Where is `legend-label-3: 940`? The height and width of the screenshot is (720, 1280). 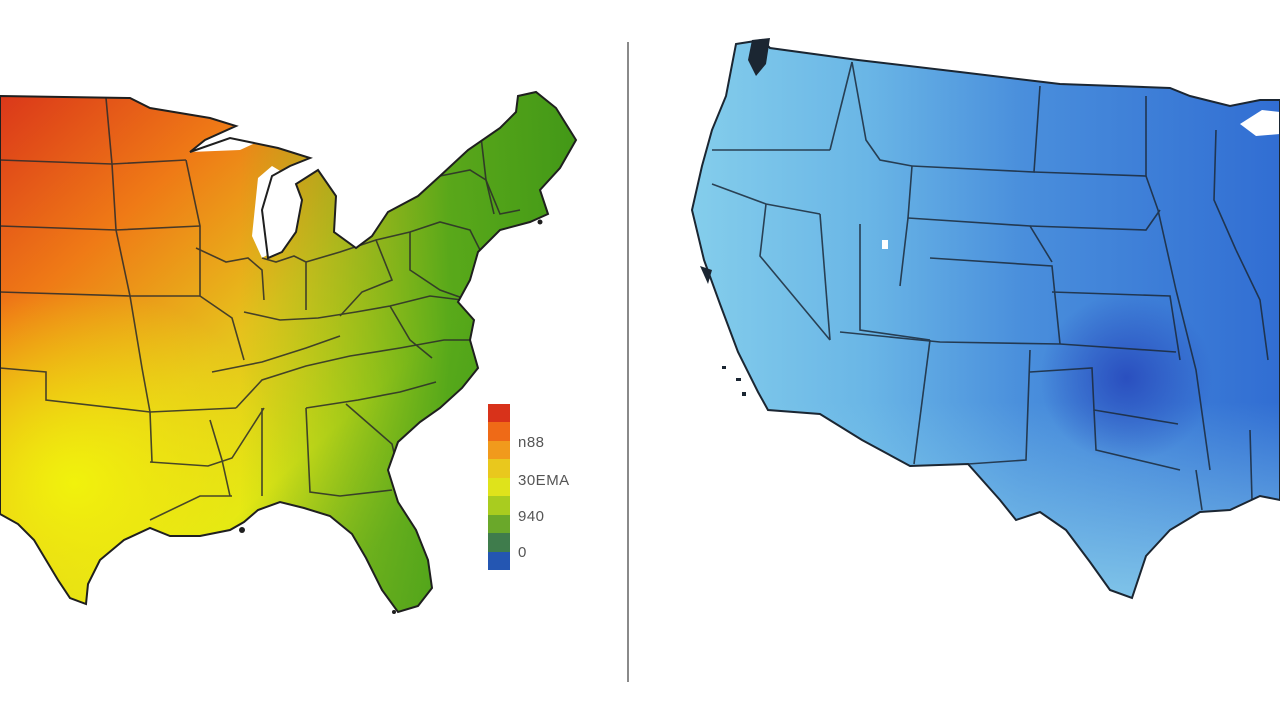
legend-label-3: 940 is located at coordinates (531, 516).